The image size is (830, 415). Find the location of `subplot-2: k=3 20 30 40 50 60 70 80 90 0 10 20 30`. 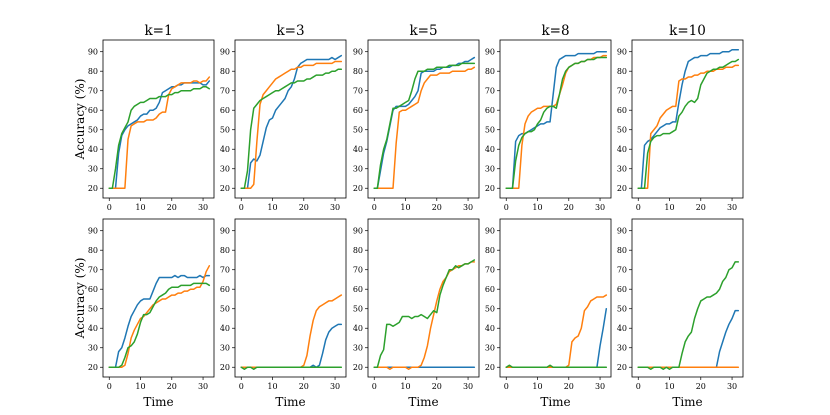

subplot-2: k=3 20 30 40 50 60 70 80 90 0 10 20 30 is located at coordinates (283, 117).